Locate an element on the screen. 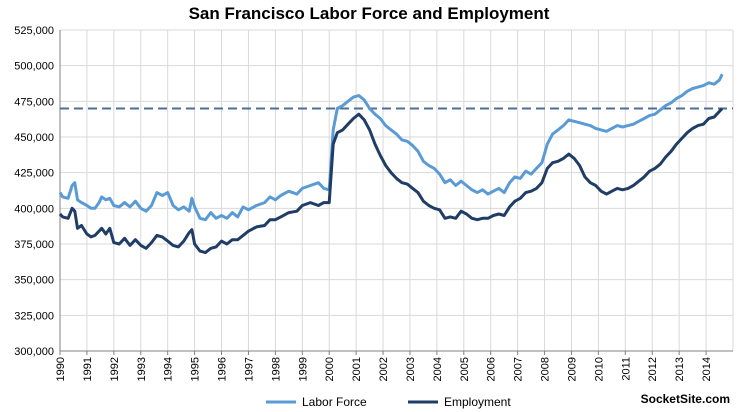 This screenshot has height=412, width=738. y-tick-label: 400,000 is located at coordinates (34, 209).